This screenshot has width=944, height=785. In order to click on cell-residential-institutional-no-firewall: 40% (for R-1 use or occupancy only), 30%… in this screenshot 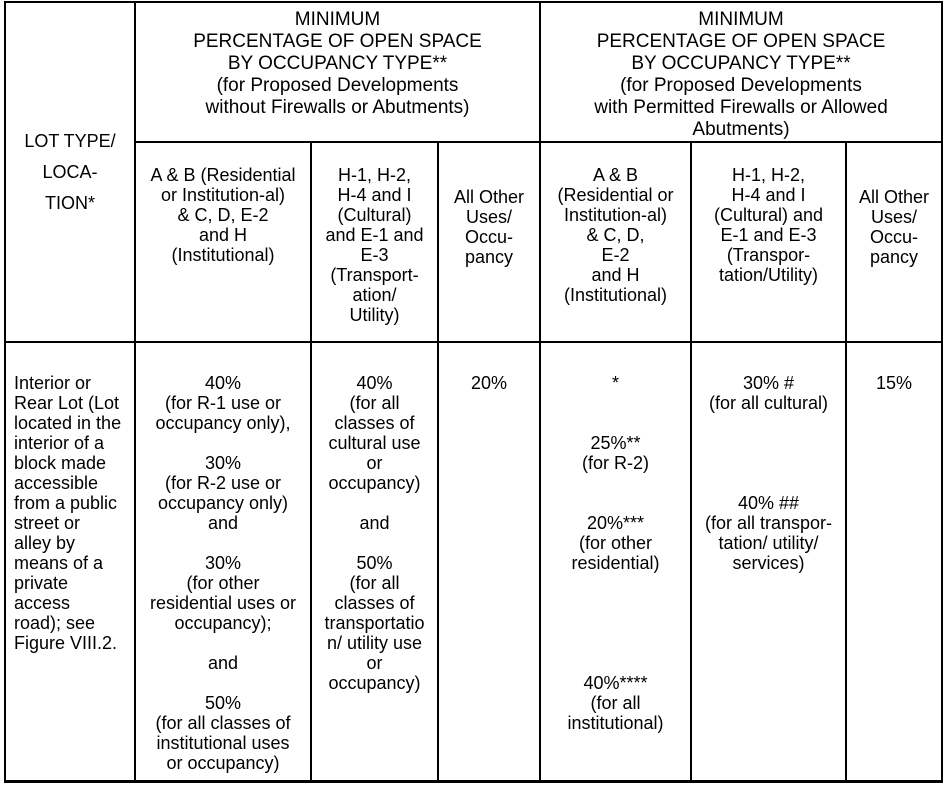, I will do `click(223, 562)`.